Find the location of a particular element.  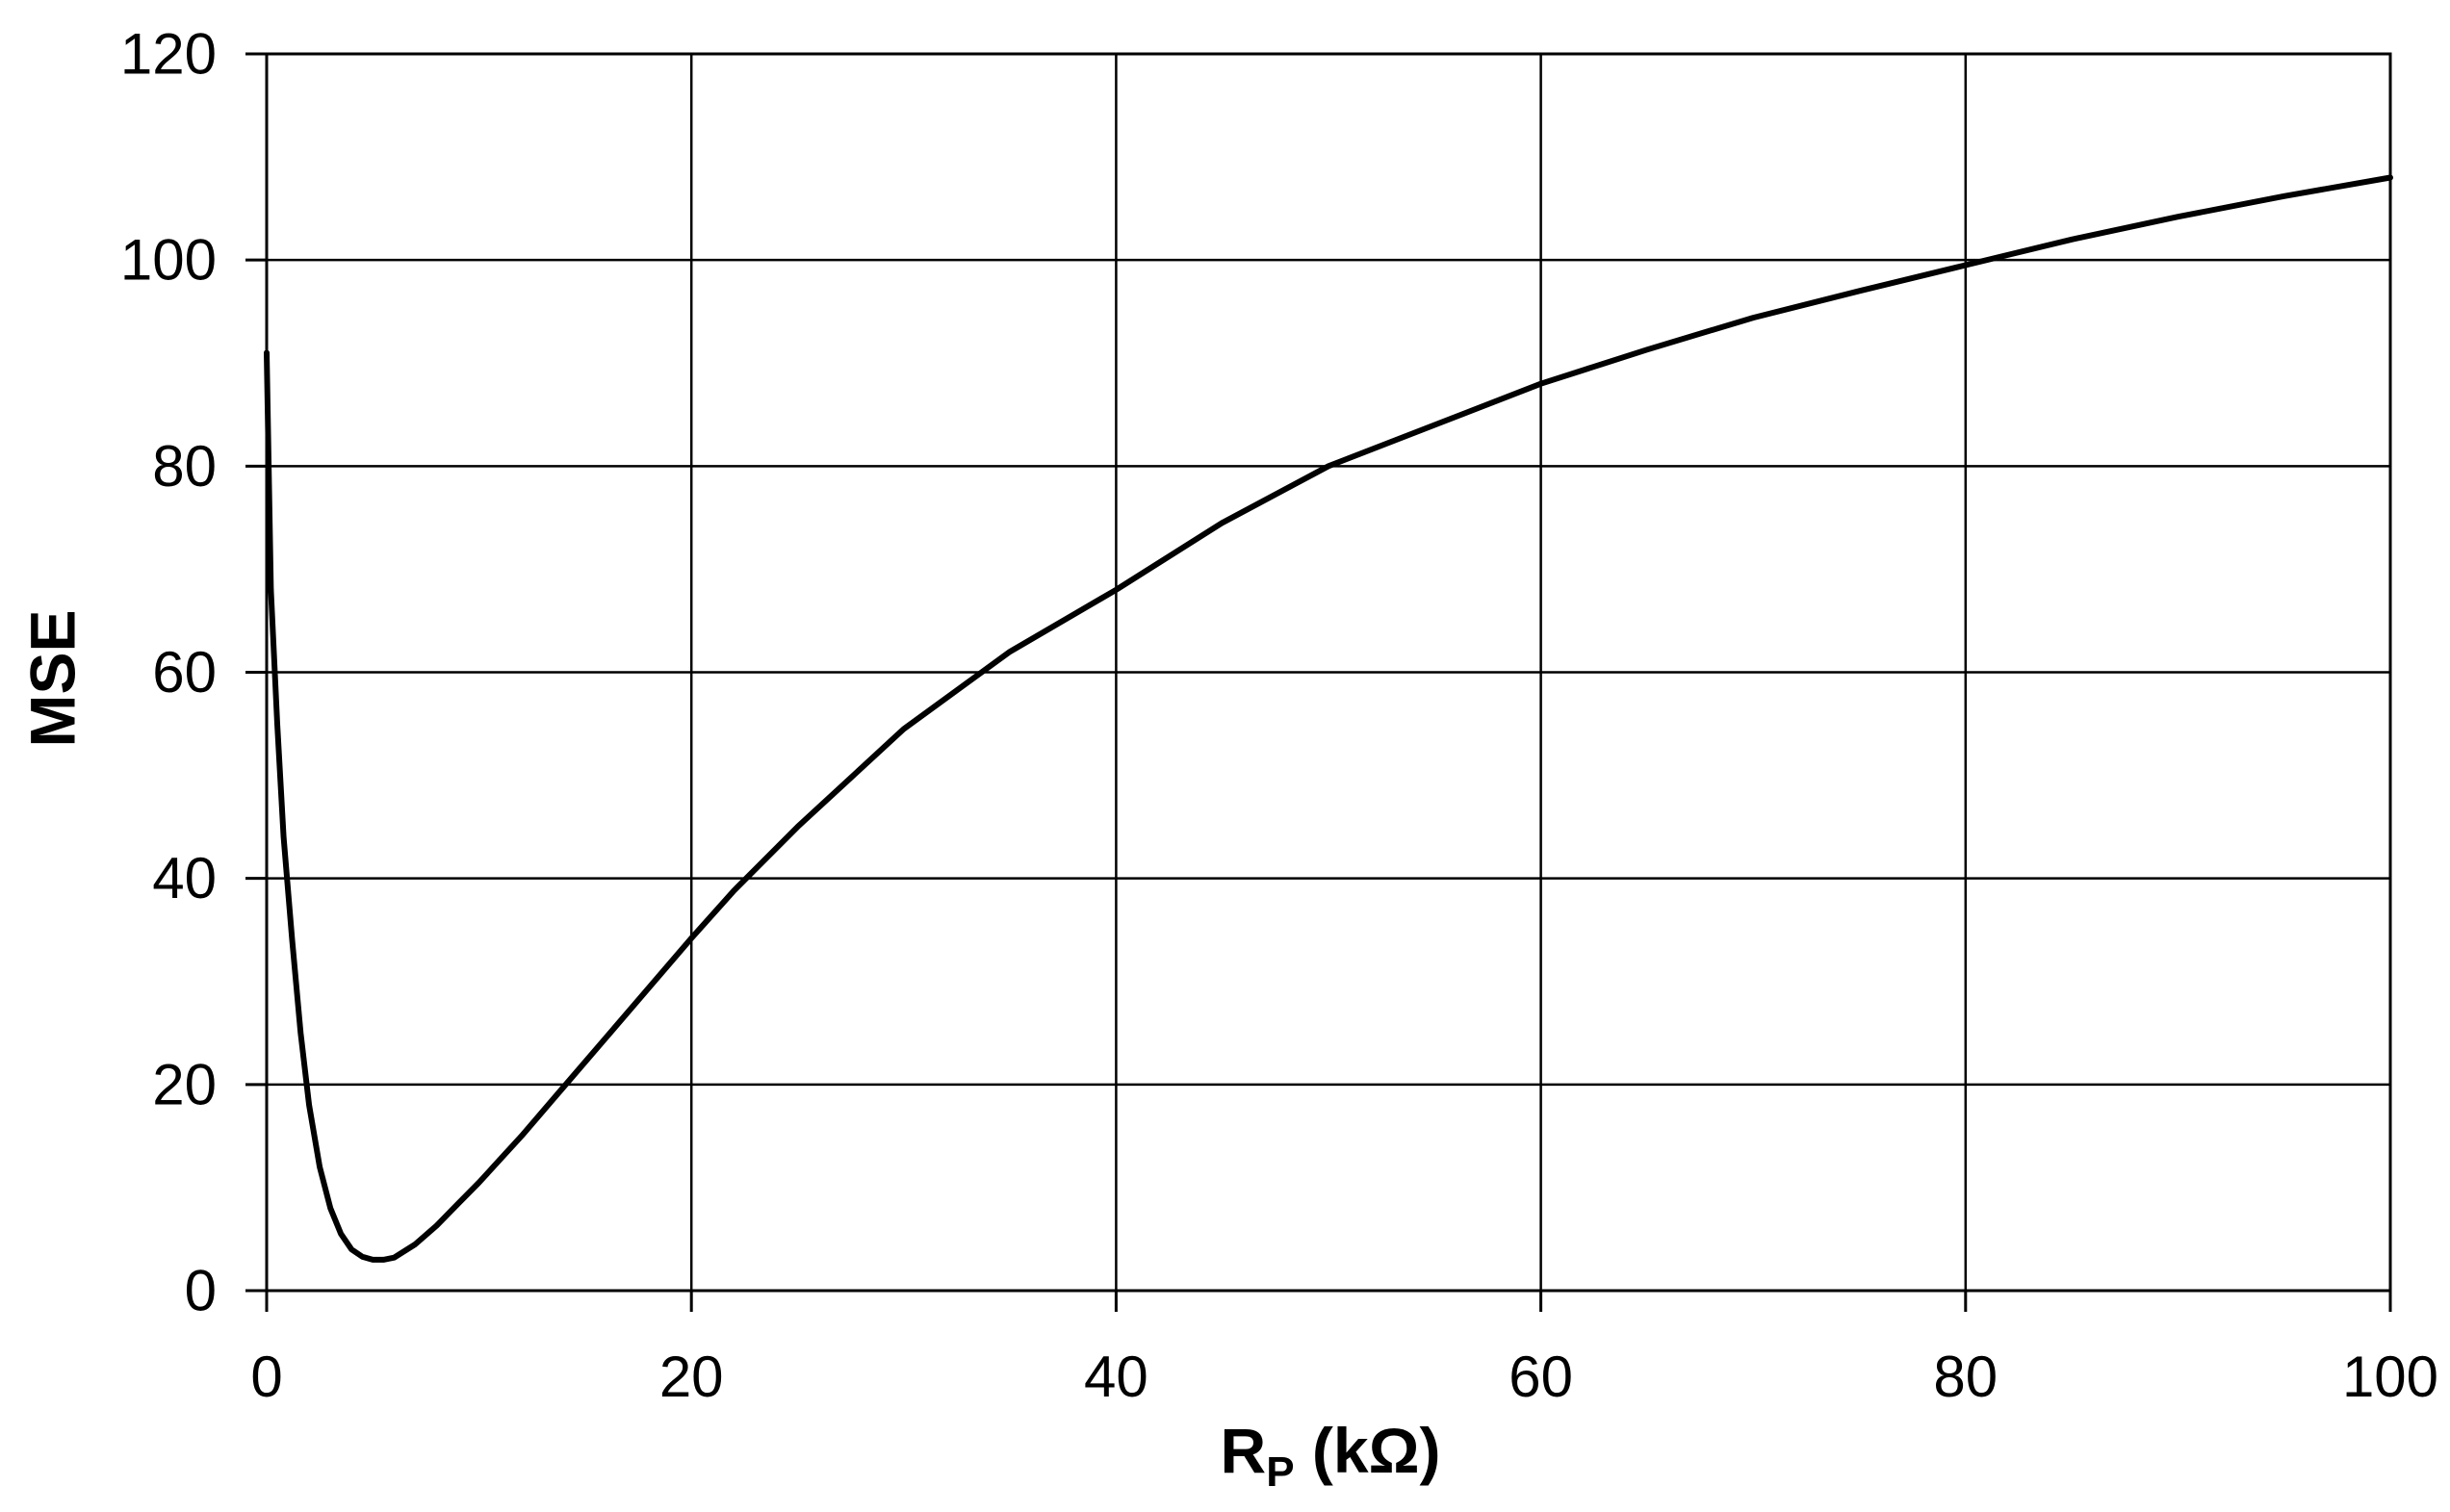

x-tick-label-40: 40 is located at coordinates (1116, 1377).